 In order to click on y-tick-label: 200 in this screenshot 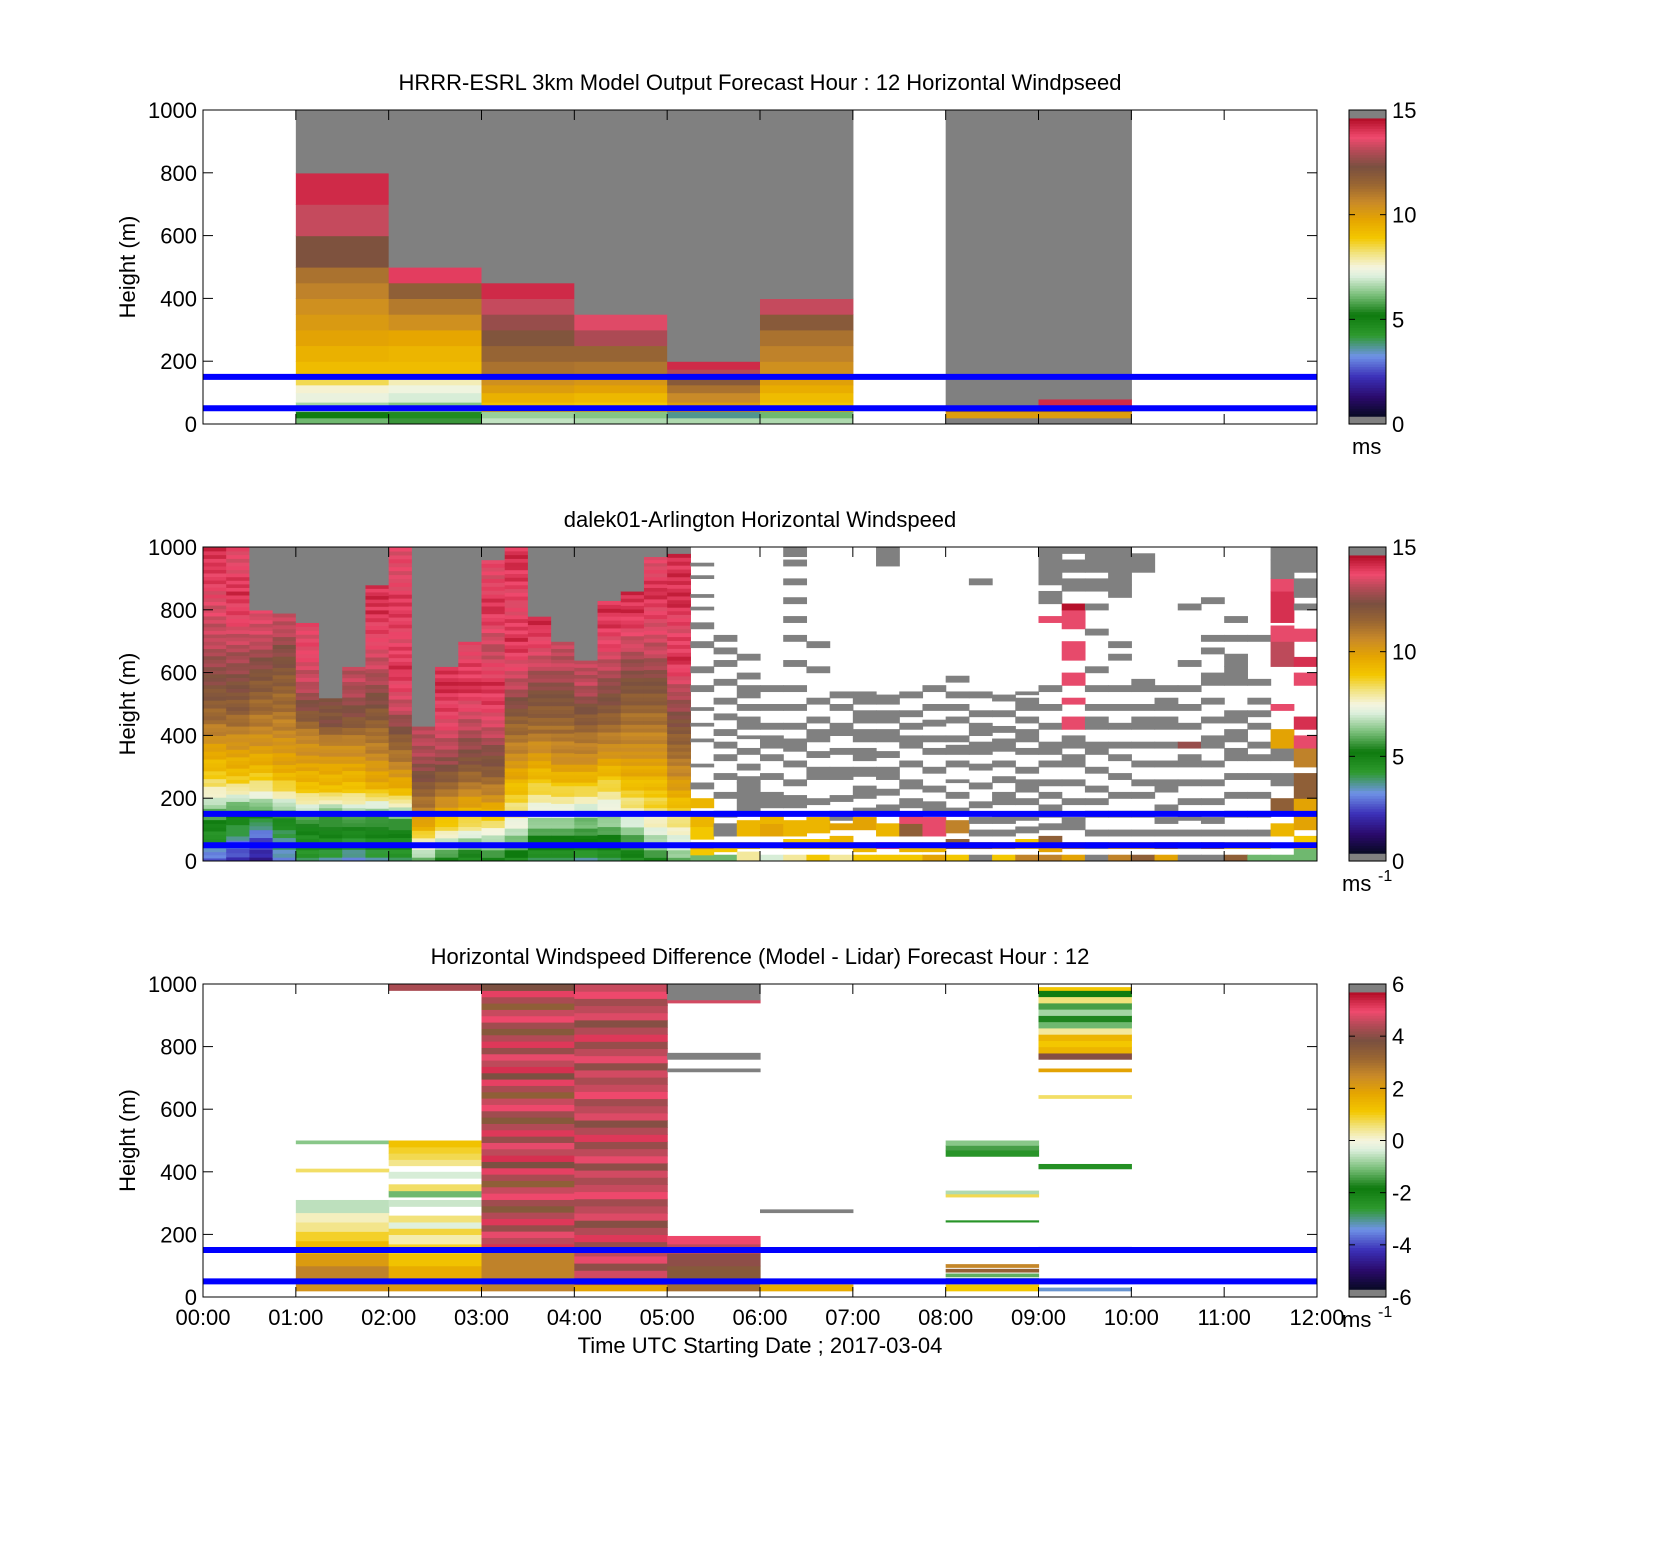, I will do `click(178, 1234)`.